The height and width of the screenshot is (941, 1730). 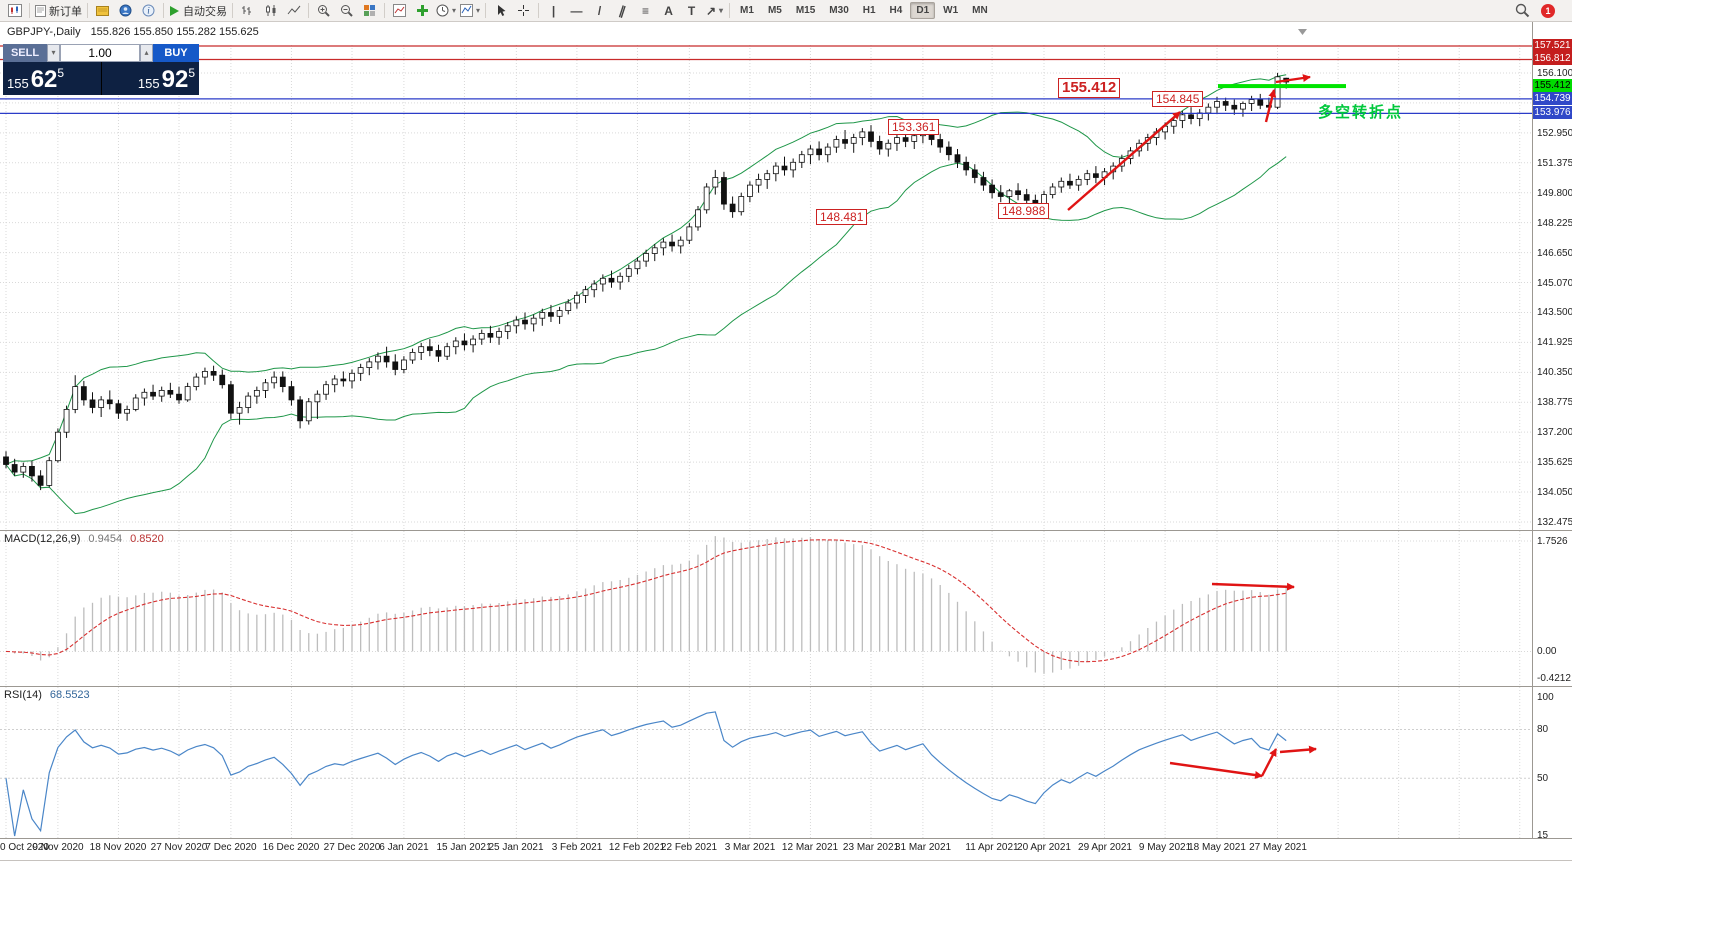 What do you see at coordinates (1555, 223) in the screenshot?
I see `price-axis-label: 148.225` at bounding box center [1555, 223].